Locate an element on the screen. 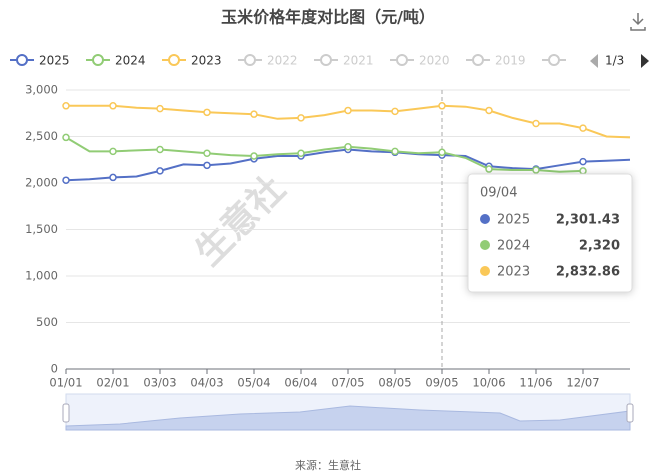 The height and width of the screenshot is (475, 656). download-glyph is located at coordinates (638, 22).